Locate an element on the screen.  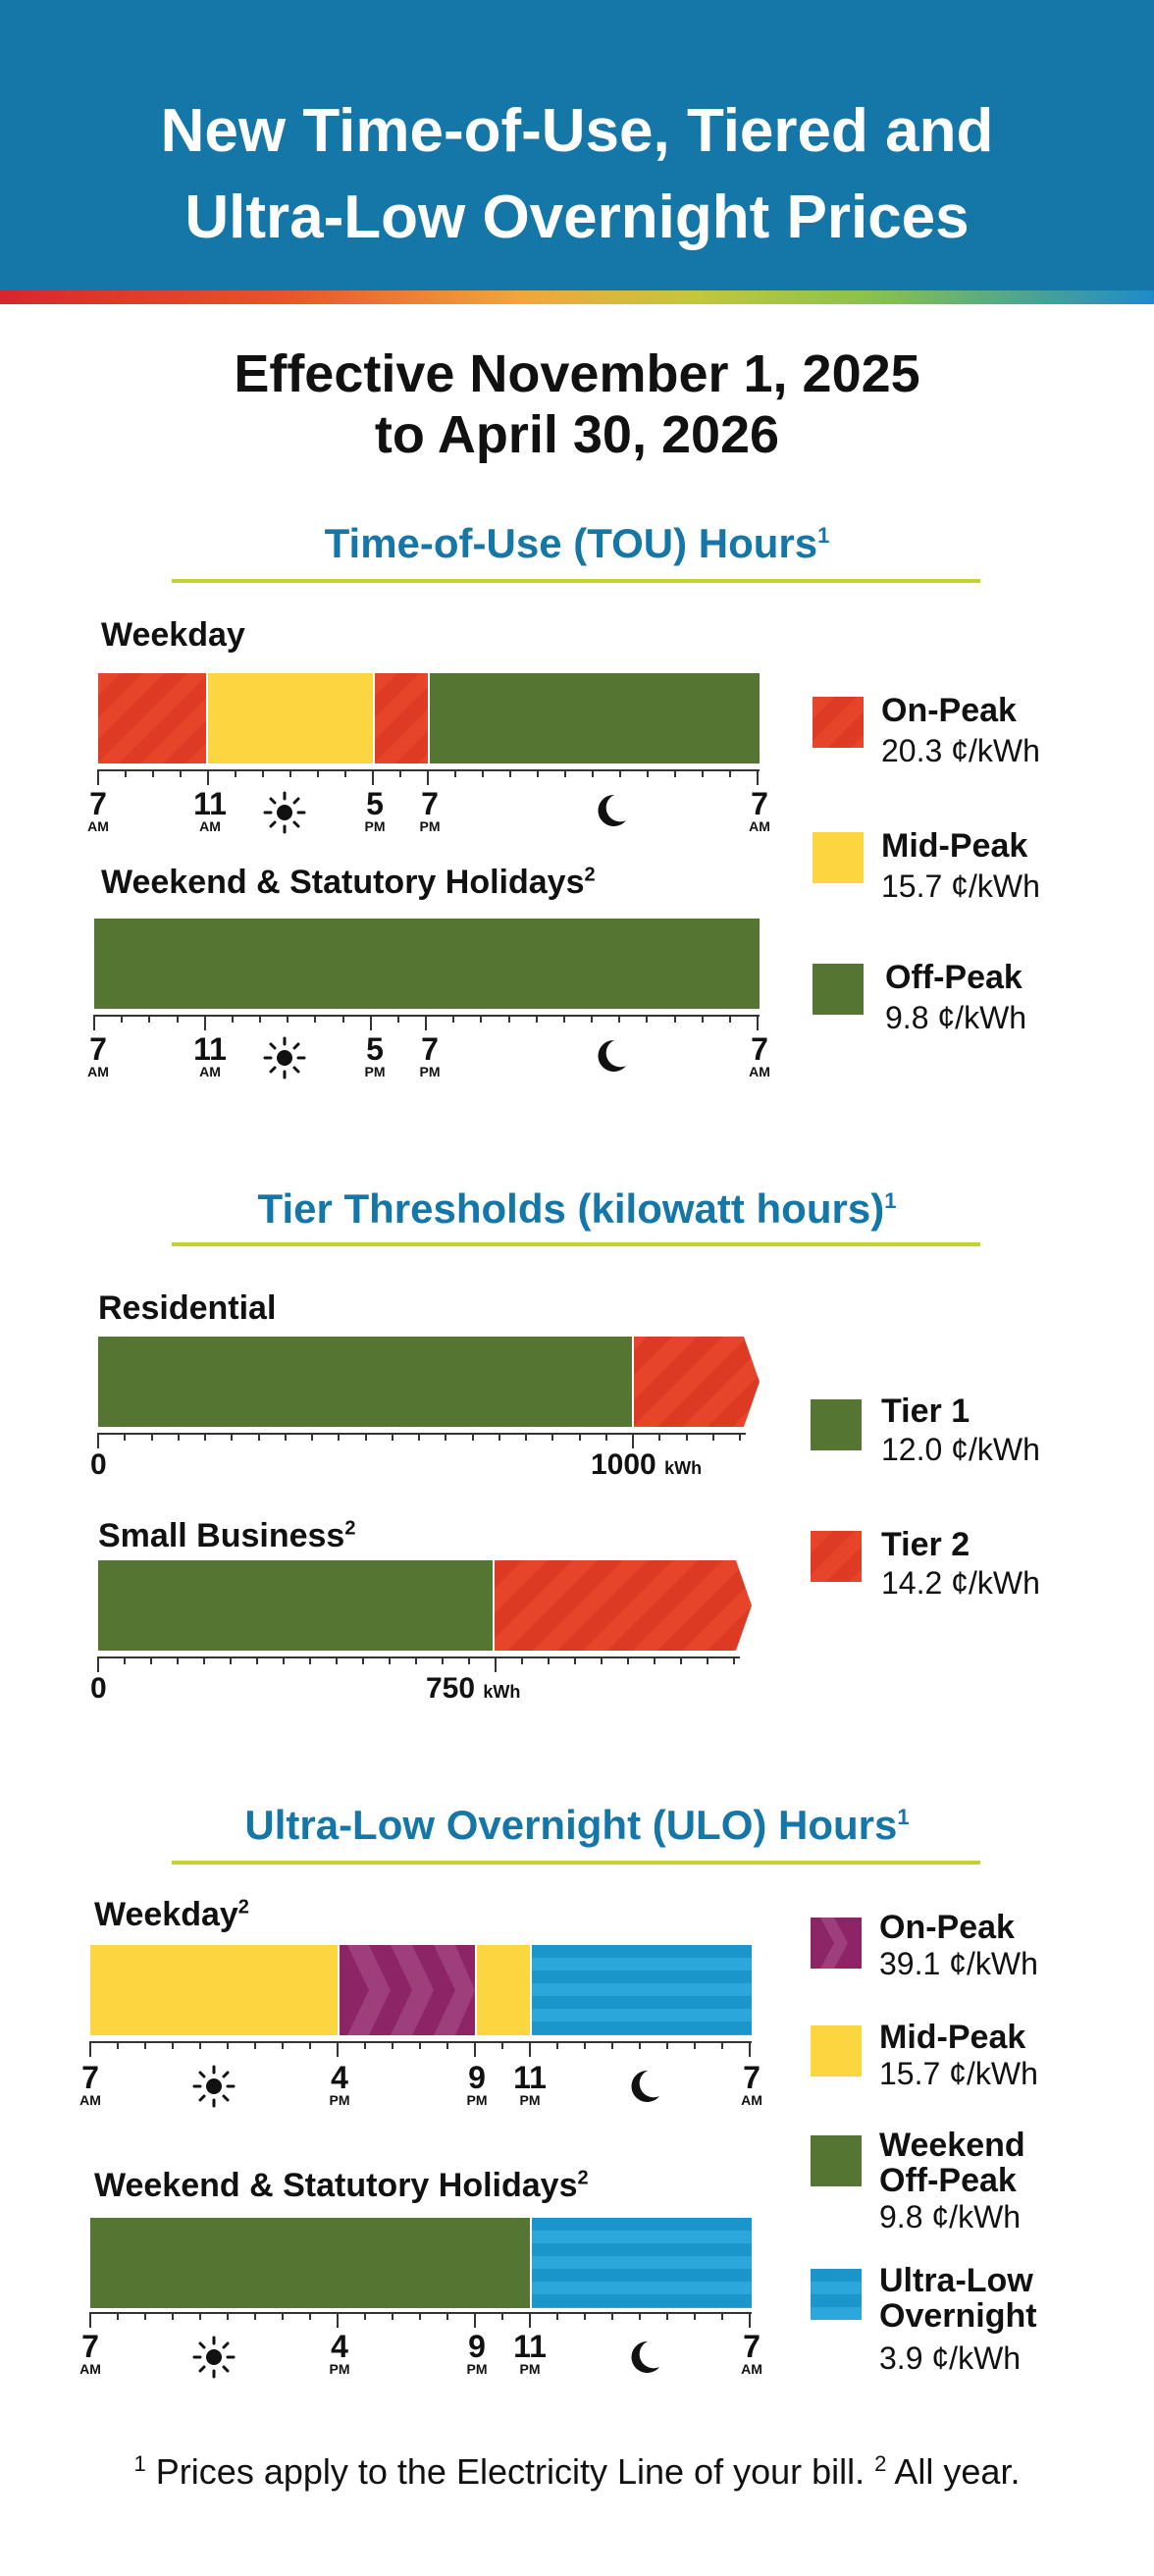
ulo-weekday-sup: 2 is located at coordinates (243, 1907).